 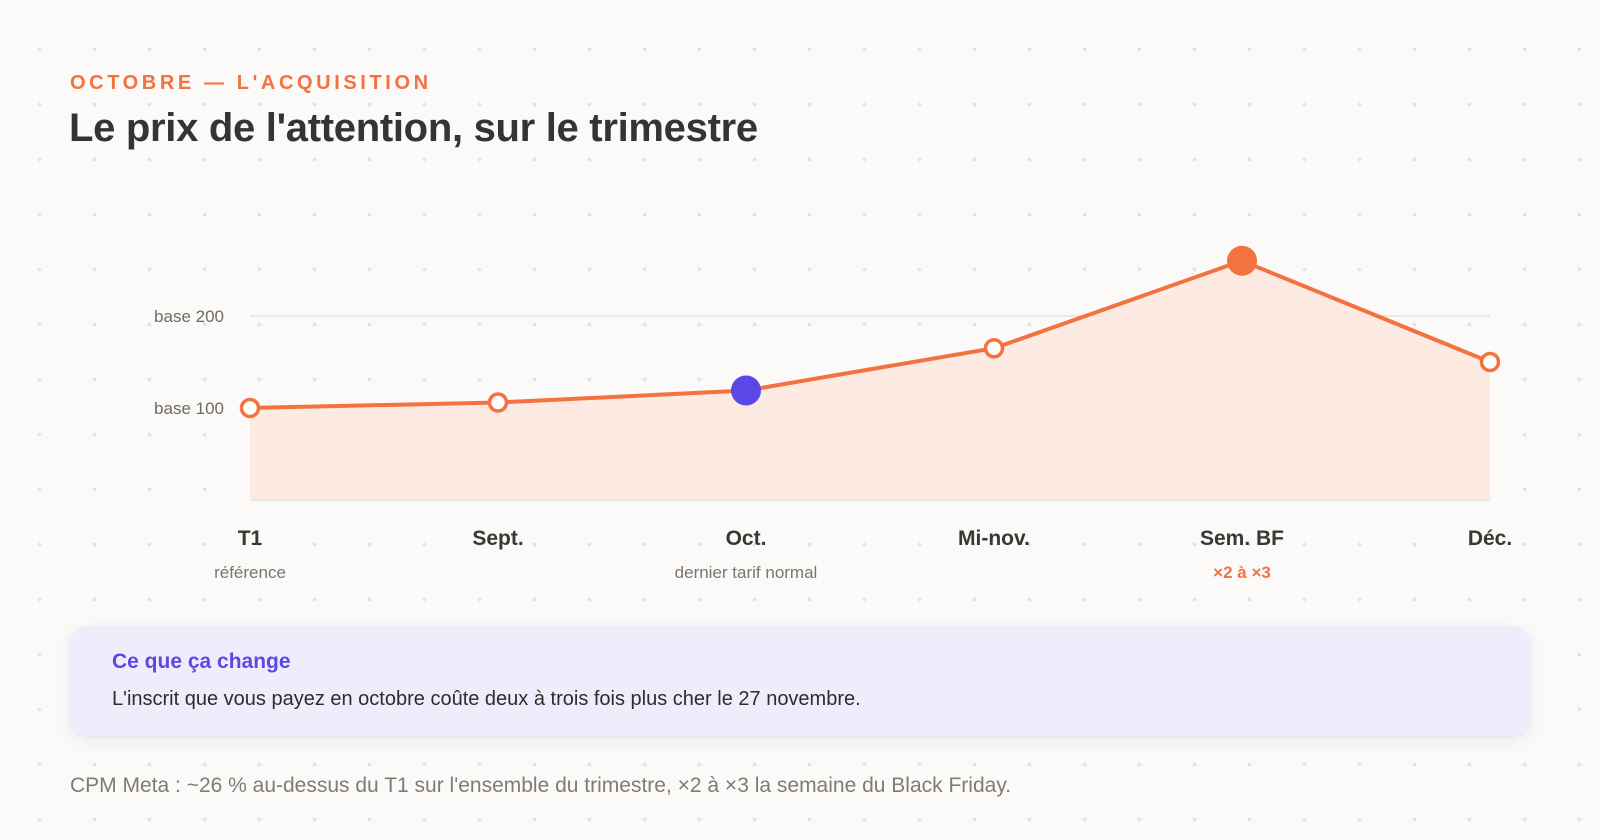 What do you see at coordinates (1242, 260) in the screenshot?
I see `data-point-peak` at bounding box center [1242, 260].